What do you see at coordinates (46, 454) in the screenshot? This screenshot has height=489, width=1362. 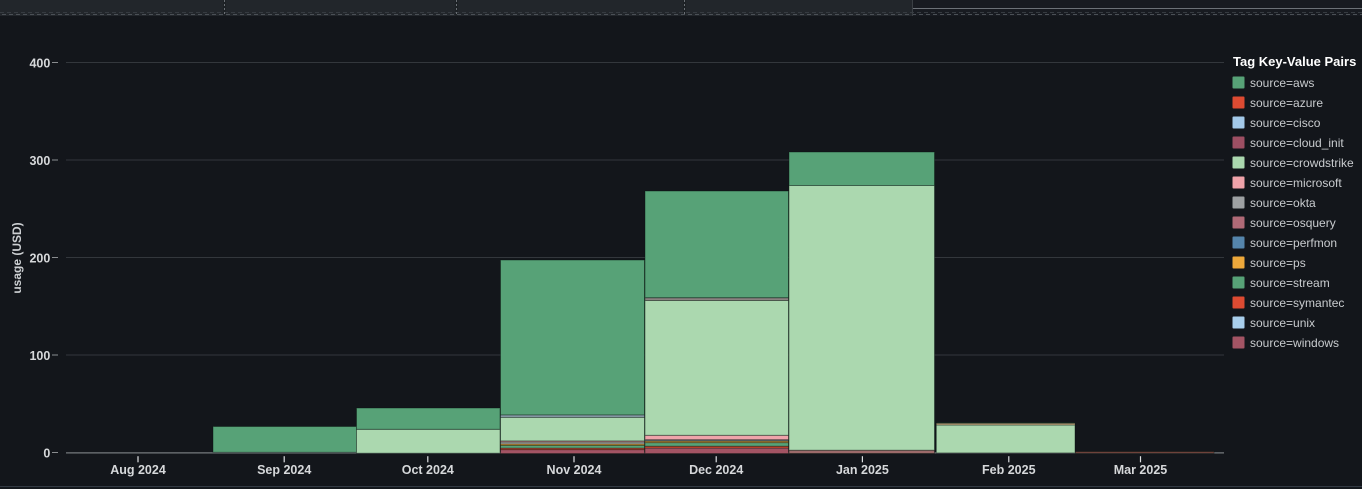 I see `svg-text: 0` at bounding box center [46, 454].